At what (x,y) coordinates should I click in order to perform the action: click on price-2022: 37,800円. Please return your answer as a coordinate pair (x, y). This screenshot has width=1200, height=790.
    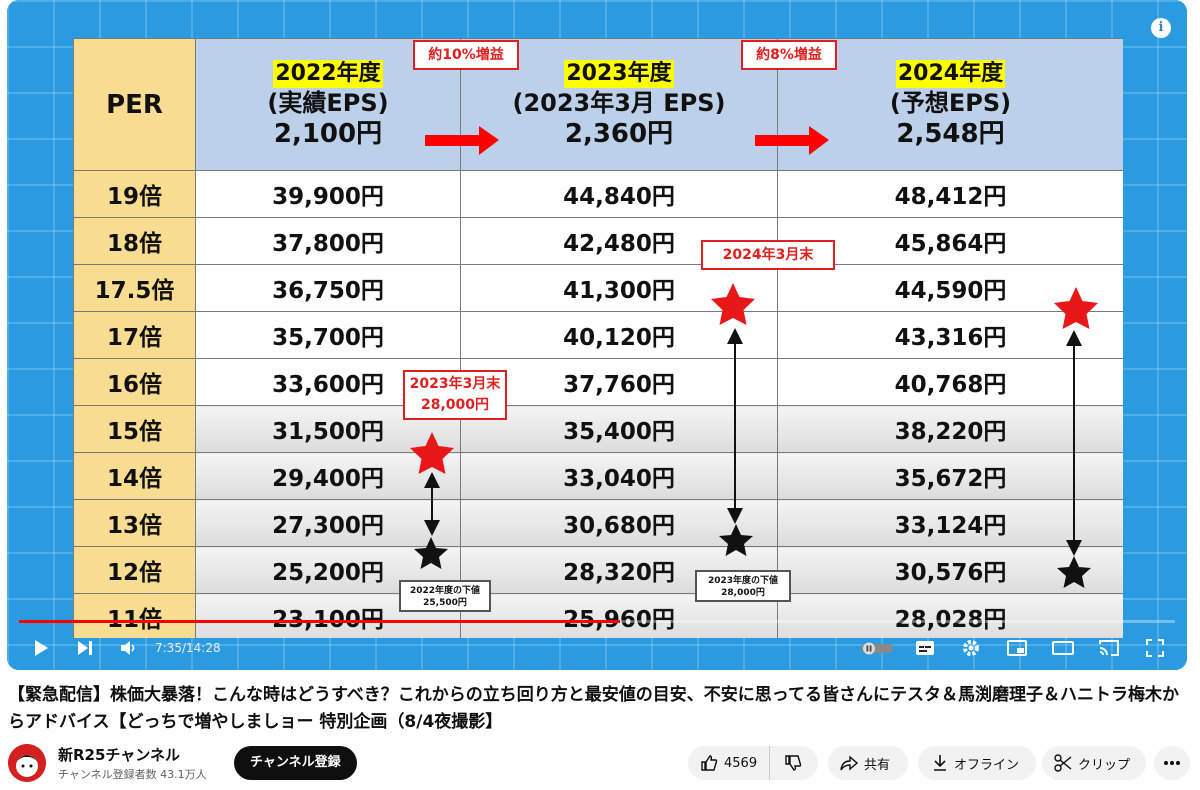
    Looking at the image, I should click on (328, 241).